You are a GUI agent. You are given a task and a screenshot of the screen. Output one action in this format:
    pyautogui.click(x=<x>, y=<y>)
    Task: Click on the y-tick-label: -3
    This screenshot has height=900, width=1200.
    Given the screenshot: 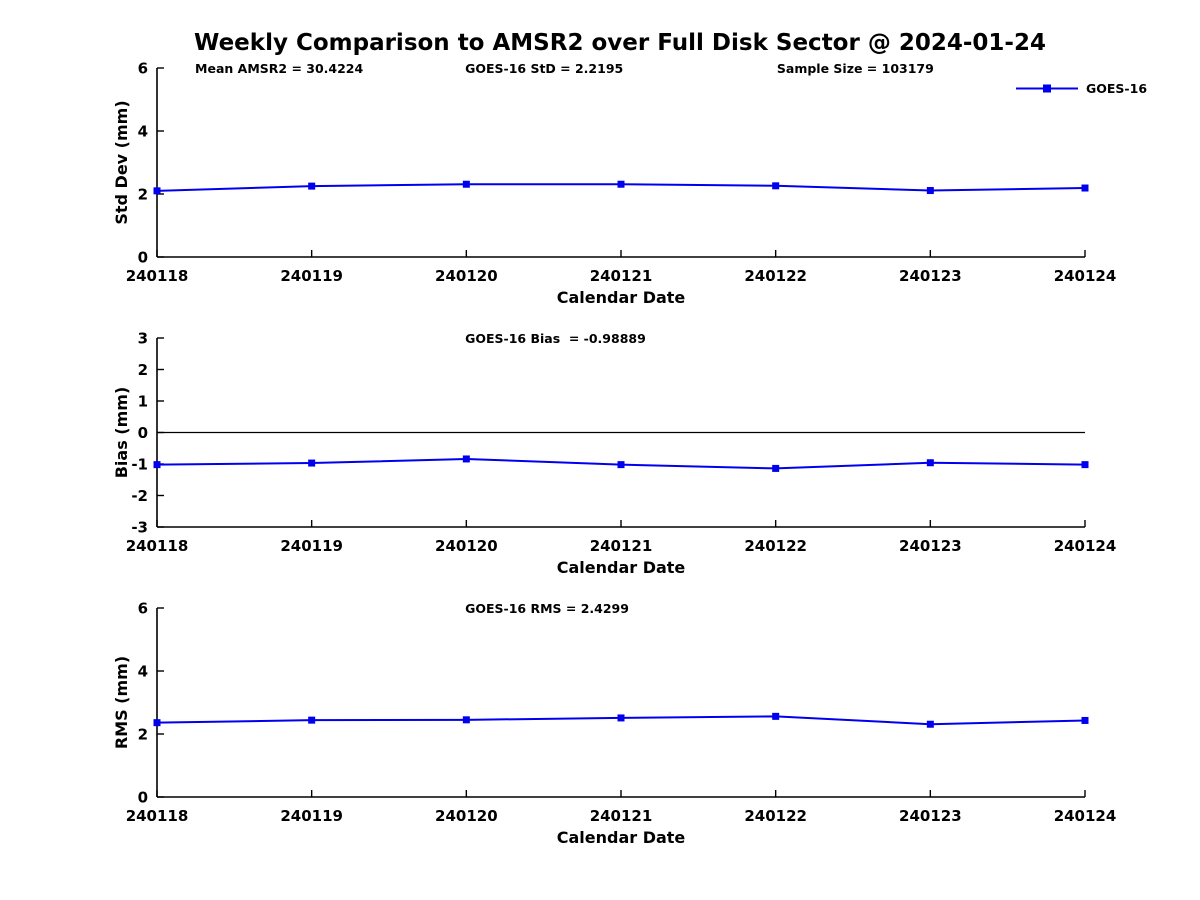 What is the action you would take?
    pyautogui.click(x=139, y=528)
    